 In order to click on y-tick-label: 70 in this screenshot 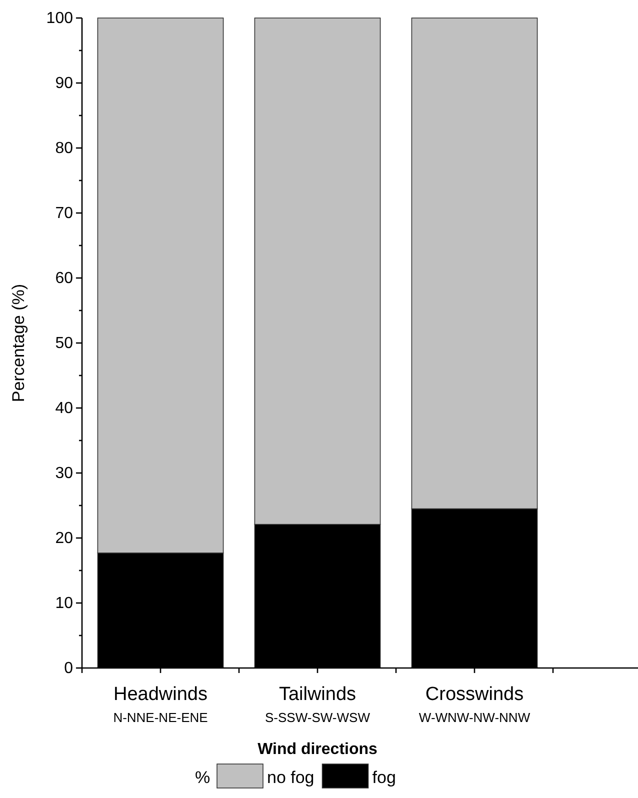, I will do `click(64, 213)`.